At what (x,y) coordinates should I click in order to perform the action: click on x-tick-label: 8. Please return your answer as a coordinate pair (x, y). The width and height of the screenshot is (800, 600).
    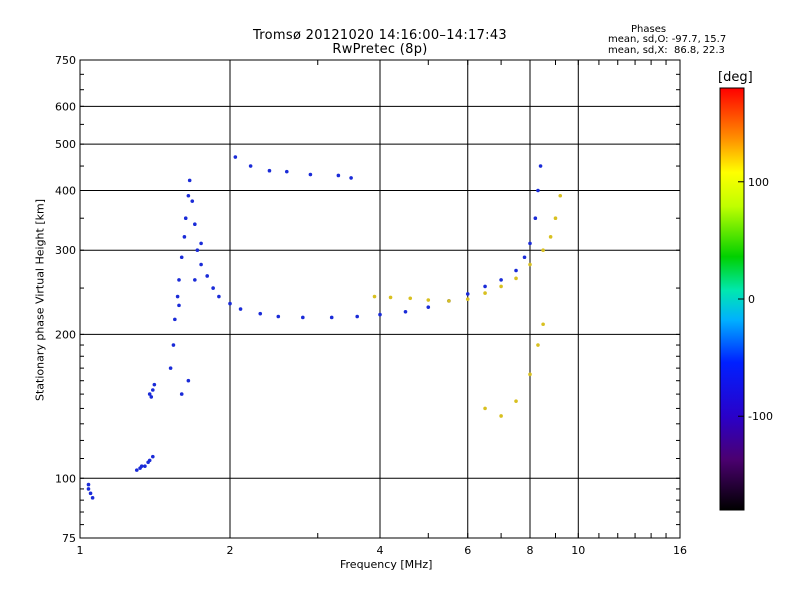
    Looking at the image, I should click on (530, 550).